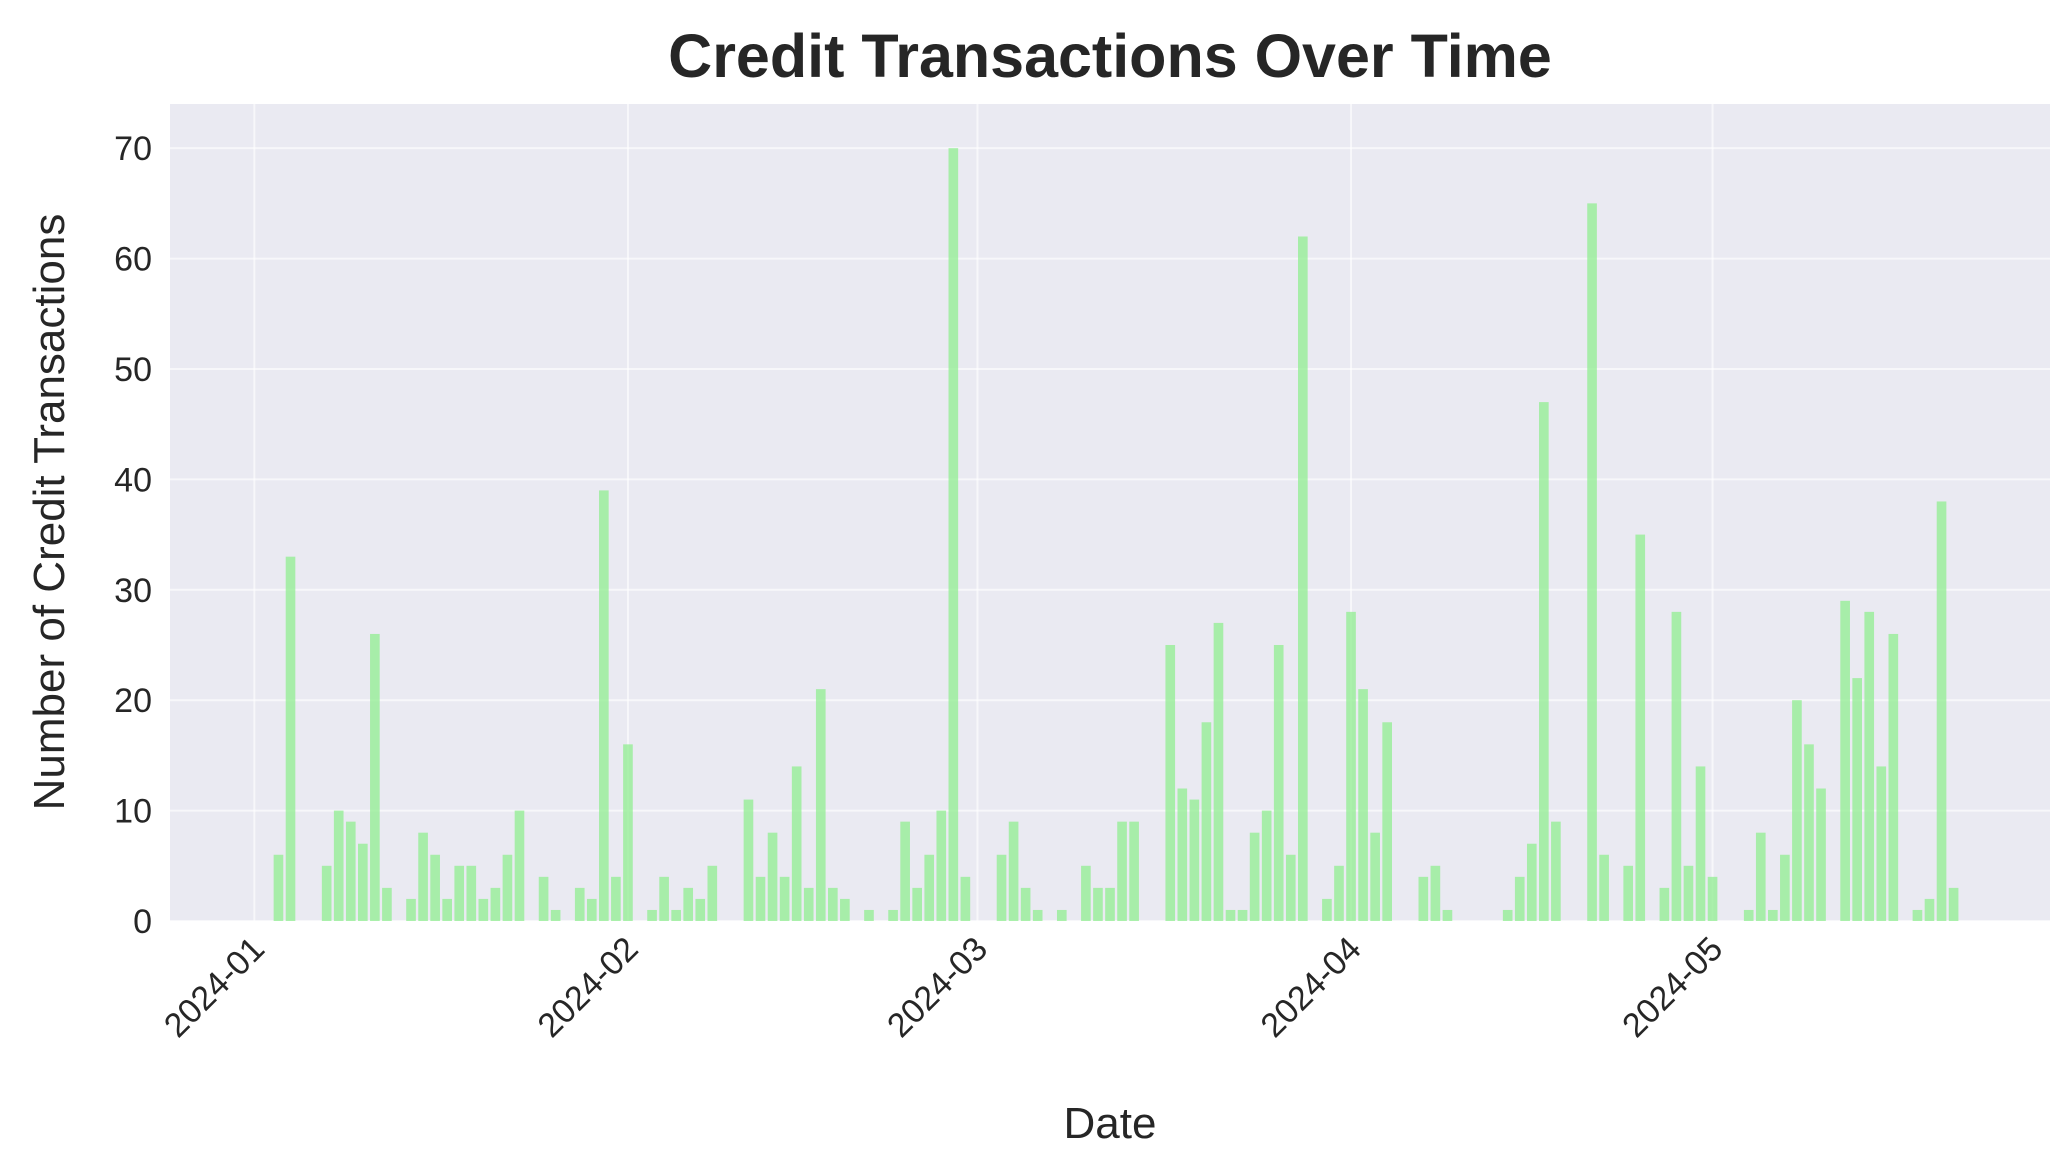 The image size is (2069, 1171). What do you see at coordinates (133, 149) in the screenshot?
I see `y-tick-label: 70` at bounding box center [133, 149].